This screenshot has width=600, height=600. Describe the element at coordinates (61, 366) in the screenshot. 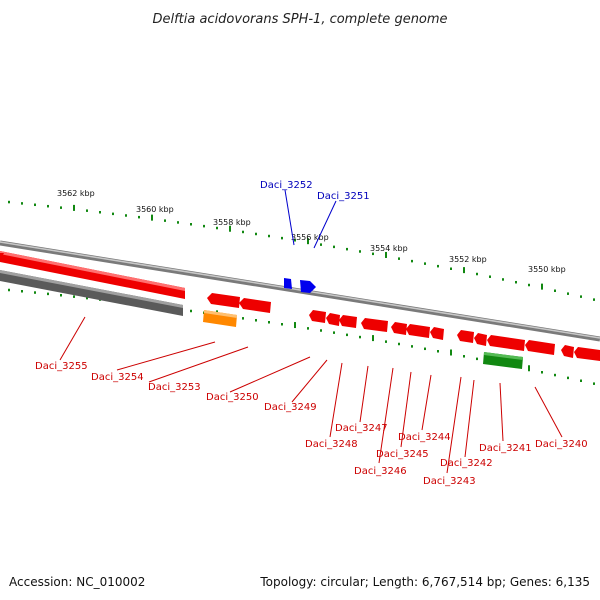

I see `gene-label-daci-3255: Daci_3255` at that location.